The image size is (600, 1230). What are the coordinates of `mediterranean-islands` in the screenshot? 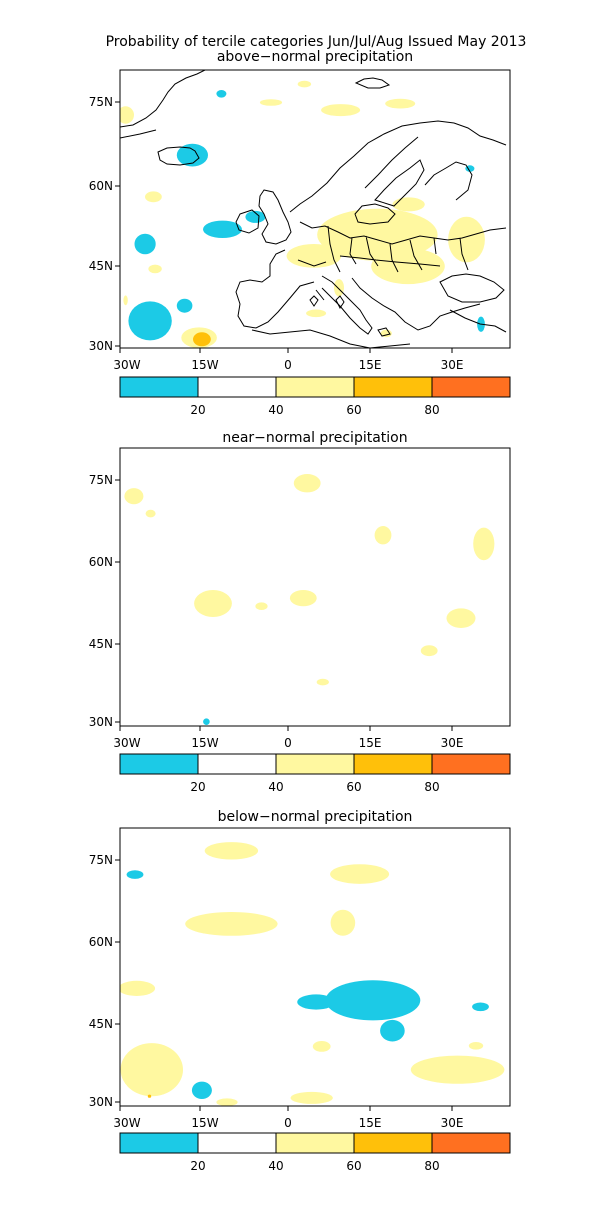 It's located at (350, 316).